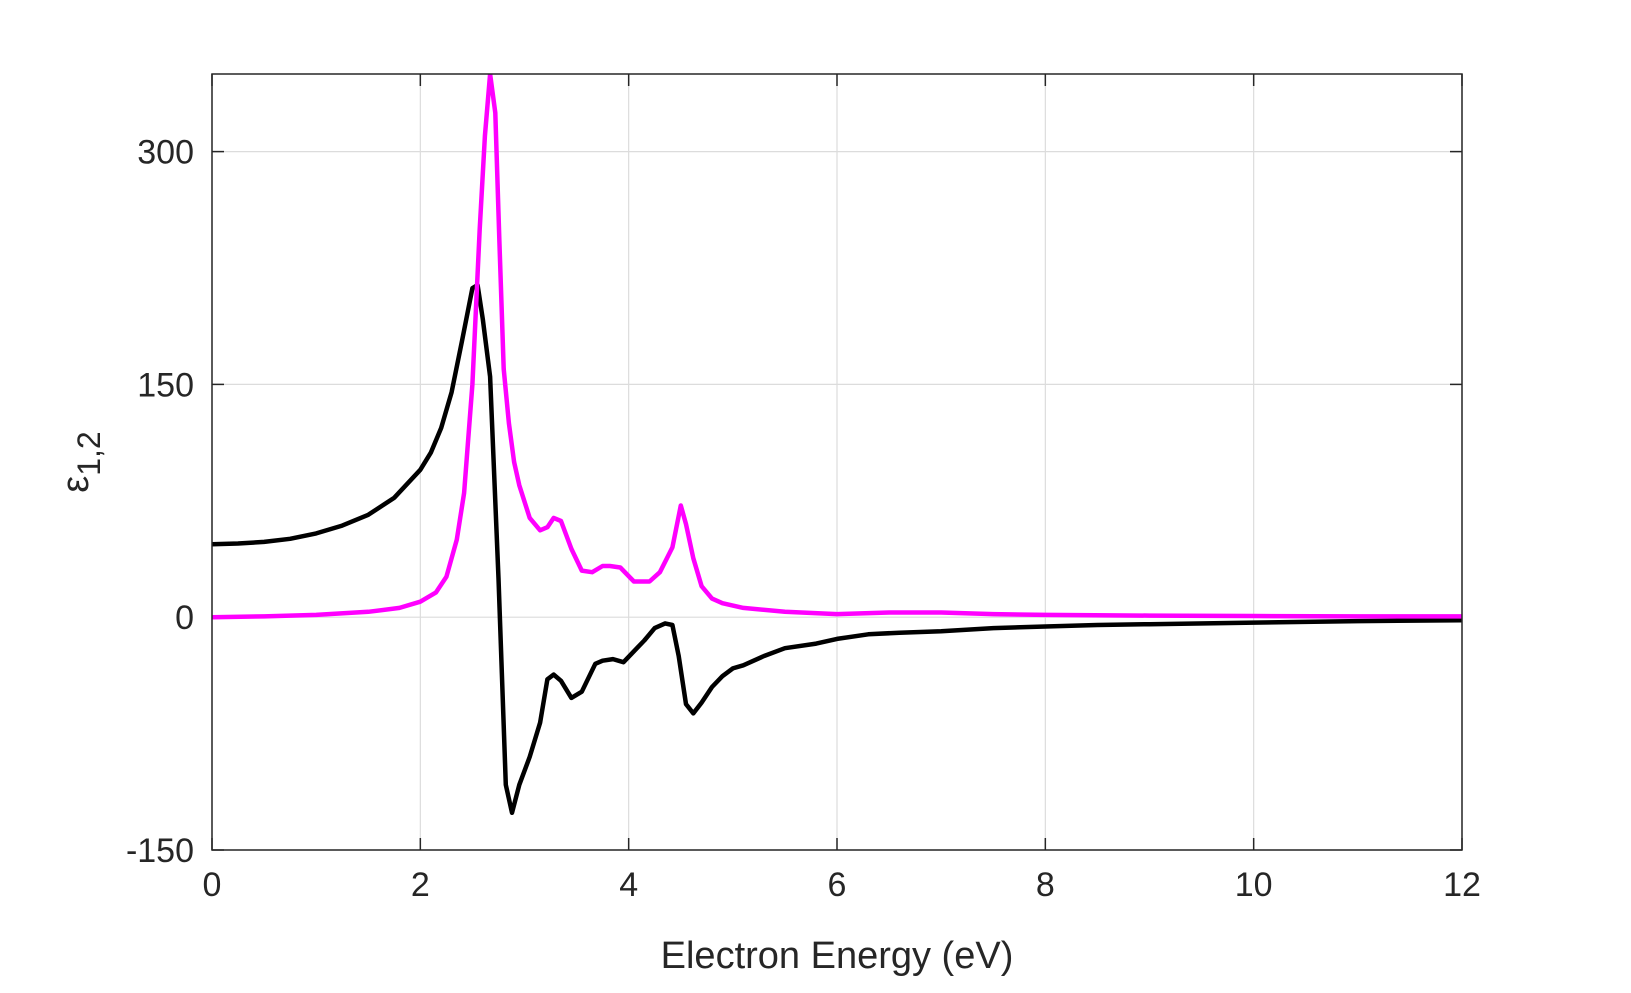 The height and width of the screenshot is (993, 1631). I want to click on x-axis-label: Electron Energy (eV), so click(837, 956).